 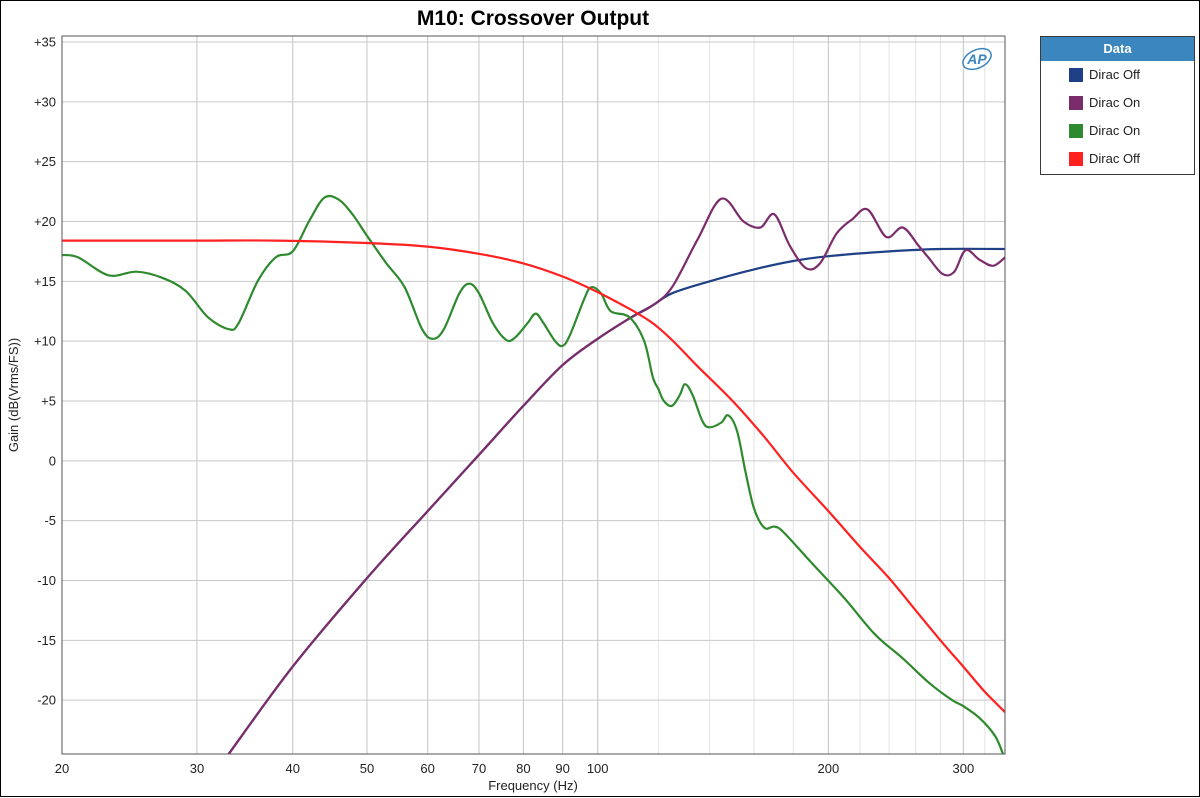 I want to click on y-tick-label: +20, so click(x=45, y=221).